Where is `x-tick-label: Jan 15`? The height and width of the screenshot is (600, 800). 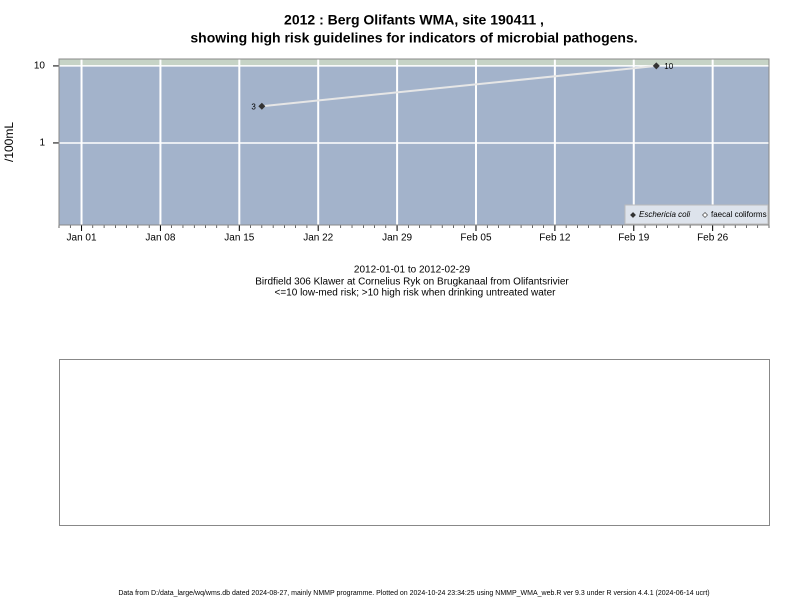 x-tick-label: Jan 15 is located at coordinates (239, 238).